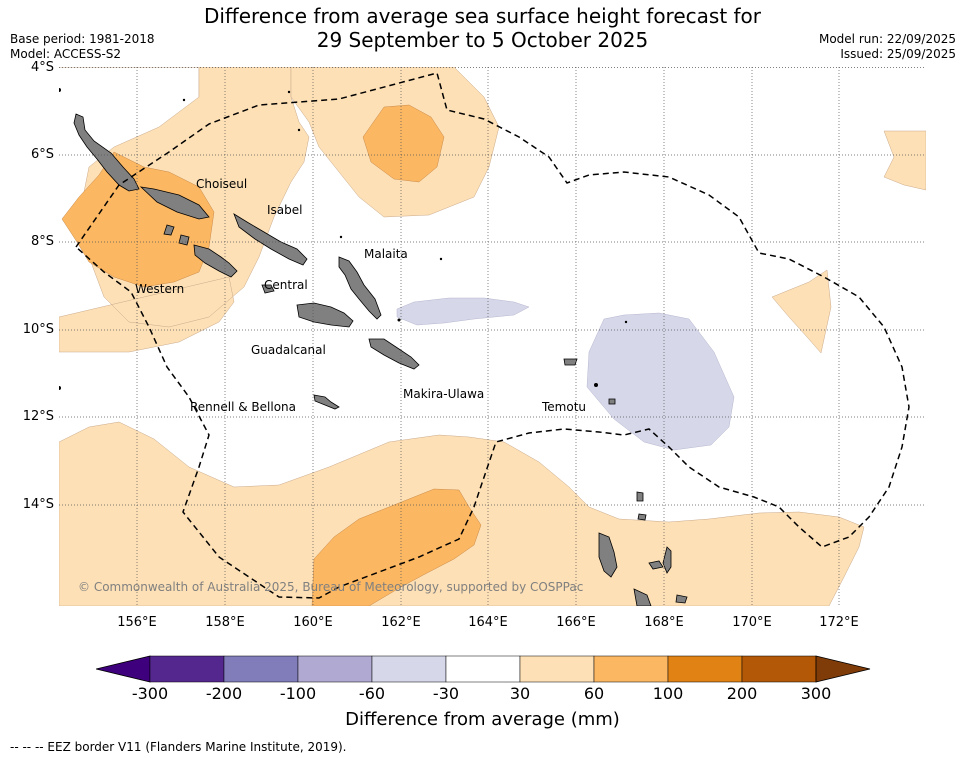 The height and width of the screenshot is (758, 965). I want to click on base-period: Base period: 1981-2018, so click(82, 39).